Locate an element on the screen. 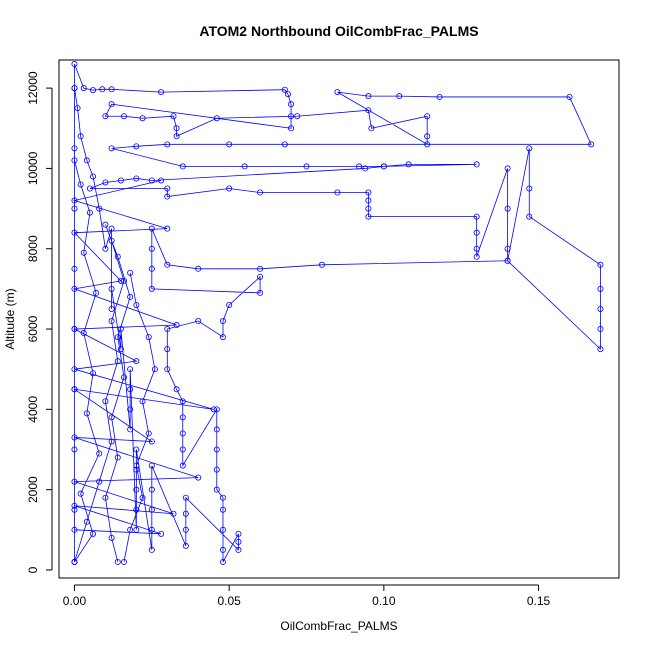 The width and height of the screenshot is (650, 650). y-tick-label: 12000 is located at coordinates (33, 88).